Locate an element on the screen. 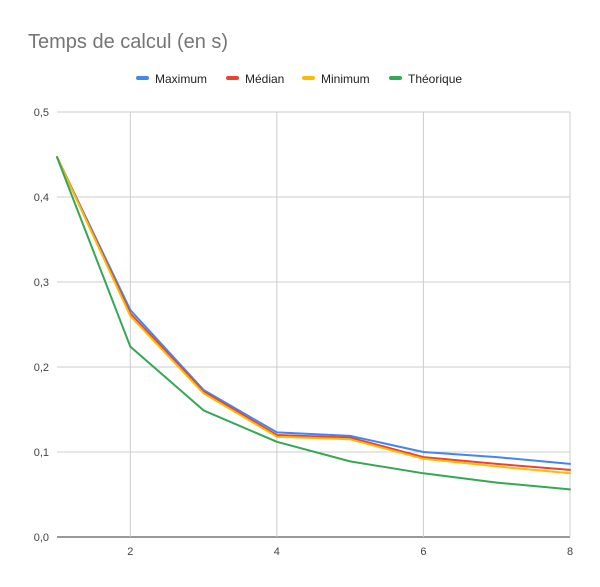 The height and width of the screenshot is (587, 600). legend-item: Maximum is located at coordinates (171, 79).